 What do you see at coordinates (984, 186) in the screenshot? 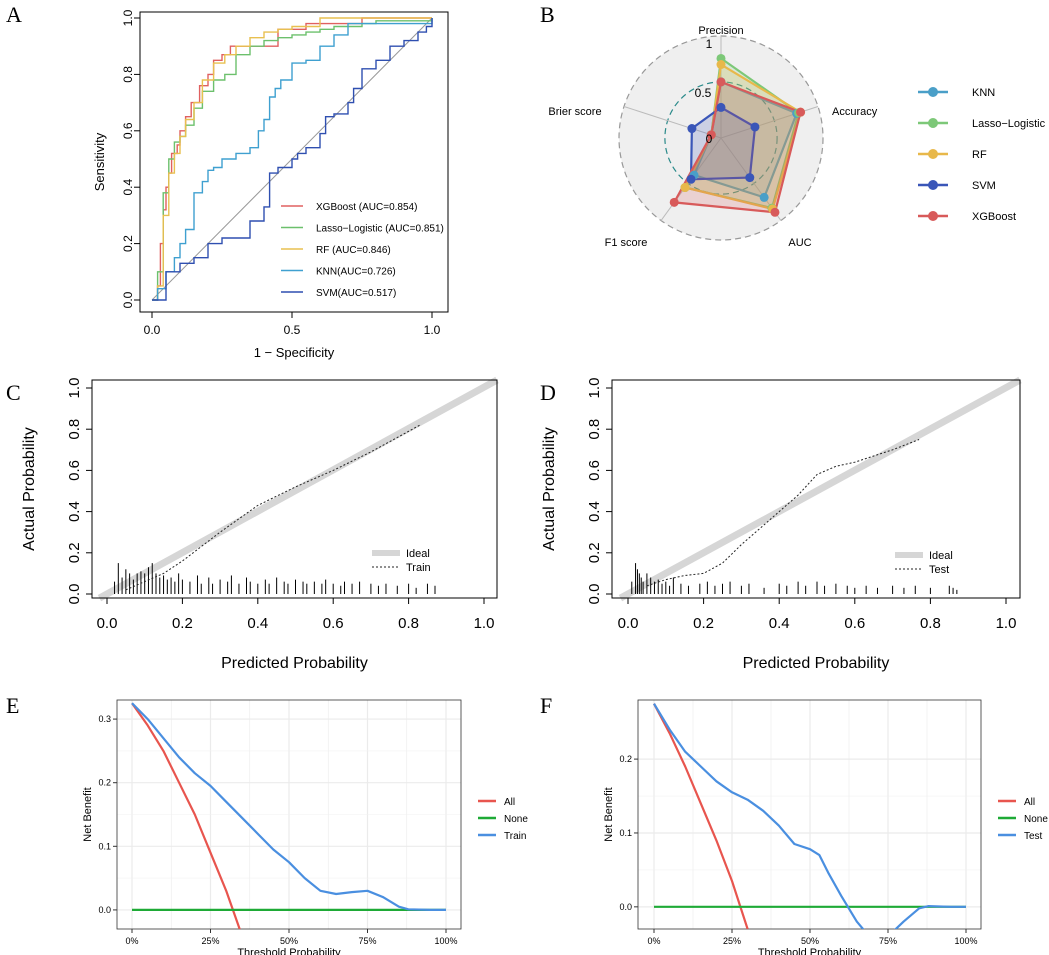
I see `radar-legend-label: SVM` at bounding box center [984, 186].